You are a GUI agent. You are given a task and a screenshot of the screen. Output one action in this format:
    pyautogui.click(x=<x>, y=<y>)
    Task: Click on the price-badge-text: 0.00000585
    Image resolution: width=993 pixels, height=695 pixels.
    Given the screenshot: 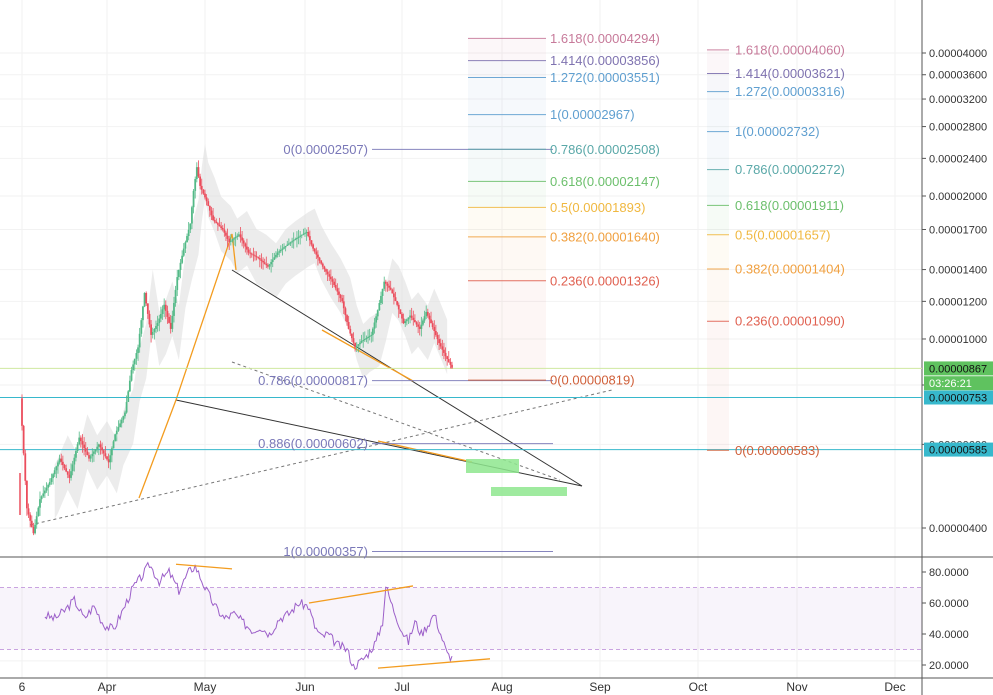 What is the action you would take?
    pyautogui.click(x=958, y=451)
    